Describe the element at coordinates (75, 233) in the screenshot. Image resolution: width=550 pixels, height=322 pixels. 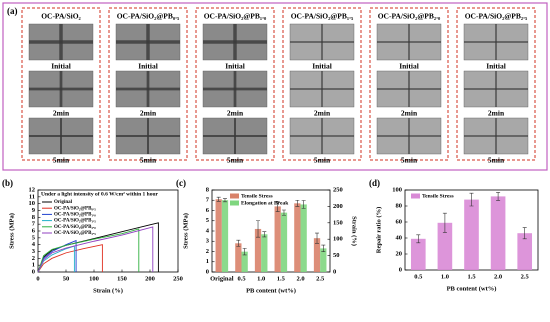
I see `legend-label: OC-PA/SiO₂@PB₂.₅` at that location.